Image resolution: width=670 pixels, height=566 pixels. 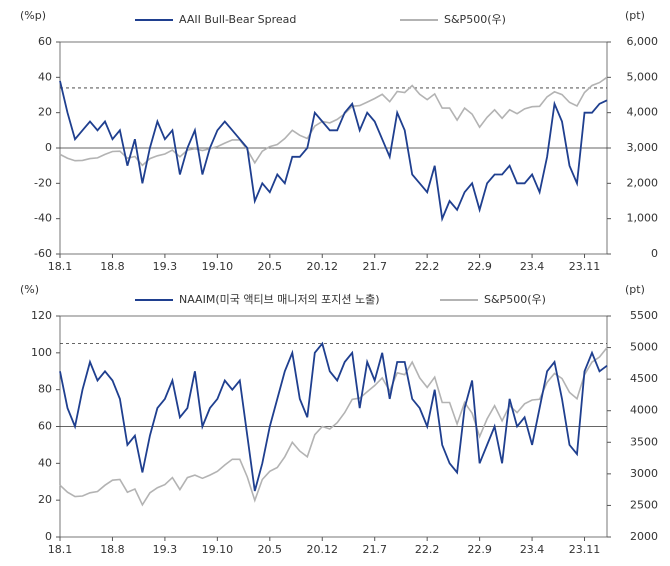 I want to click on y-tick-label: -40, so click(x=43, y=218).